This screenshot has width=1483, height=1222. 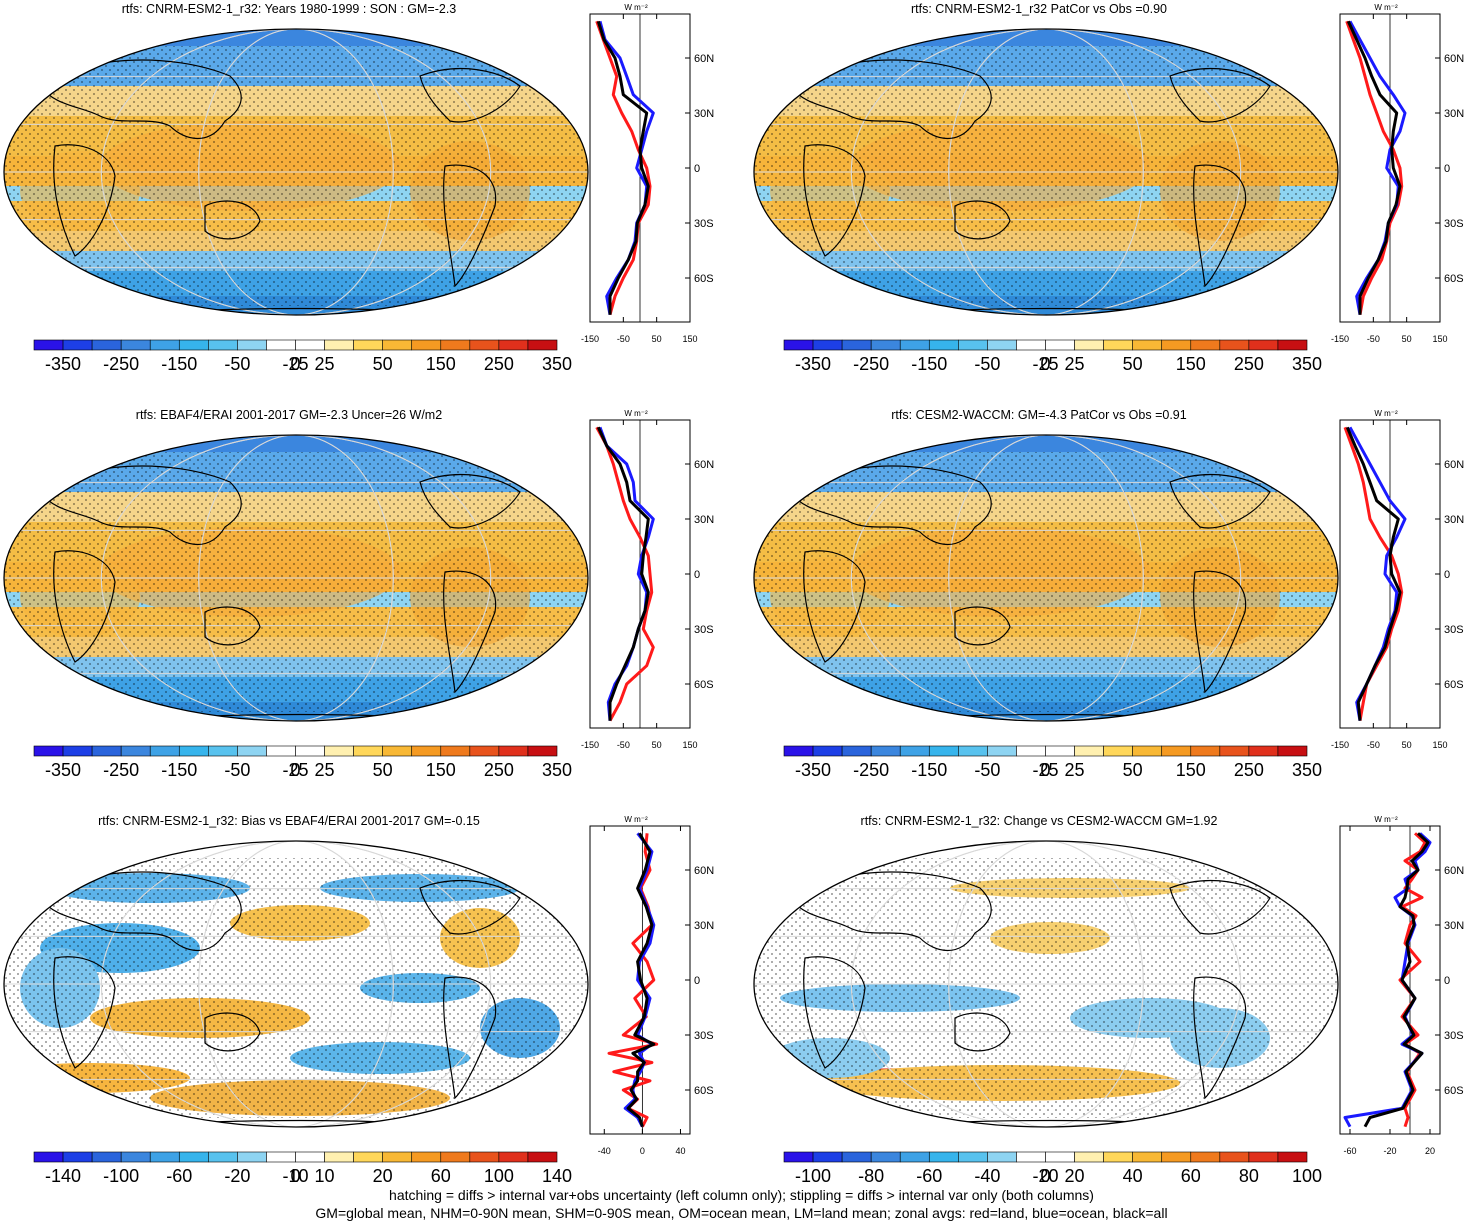 What do you see at coordinates (1075, 770) in the screenshot?
I see `colorbar-tick-label: 25` at bounding box center [1075, 770].